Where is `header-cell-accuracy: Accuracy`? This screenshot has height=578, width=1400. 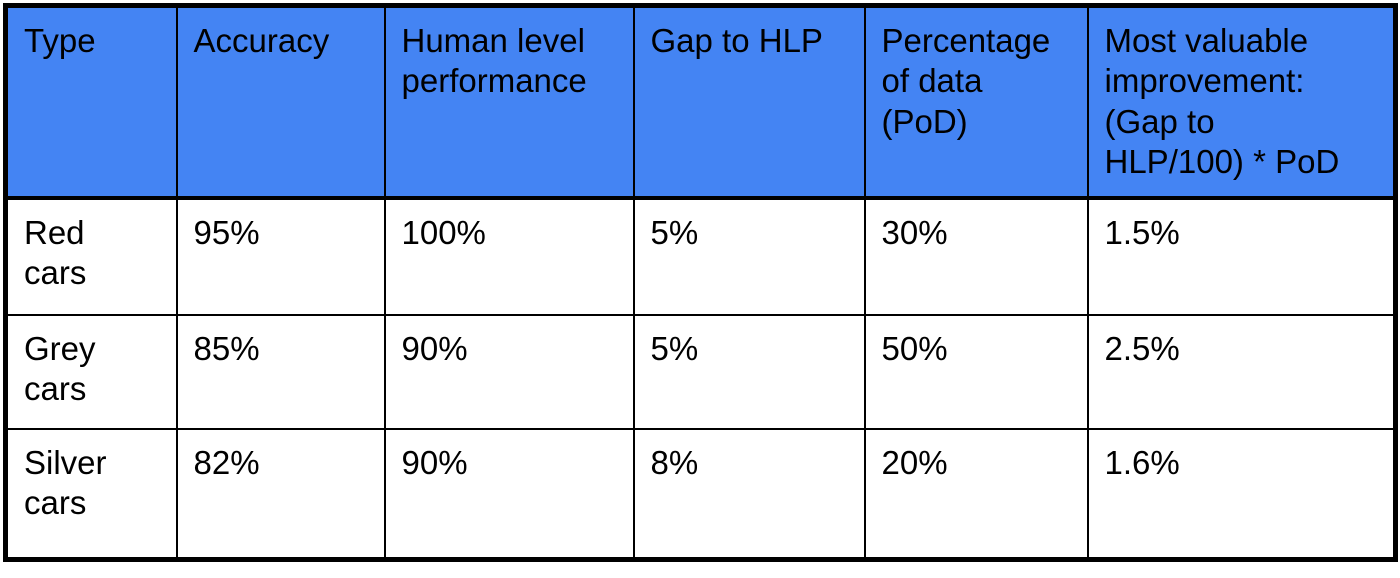 header-cell-accuracy: Accuracy is located at coordinates (280, 102).